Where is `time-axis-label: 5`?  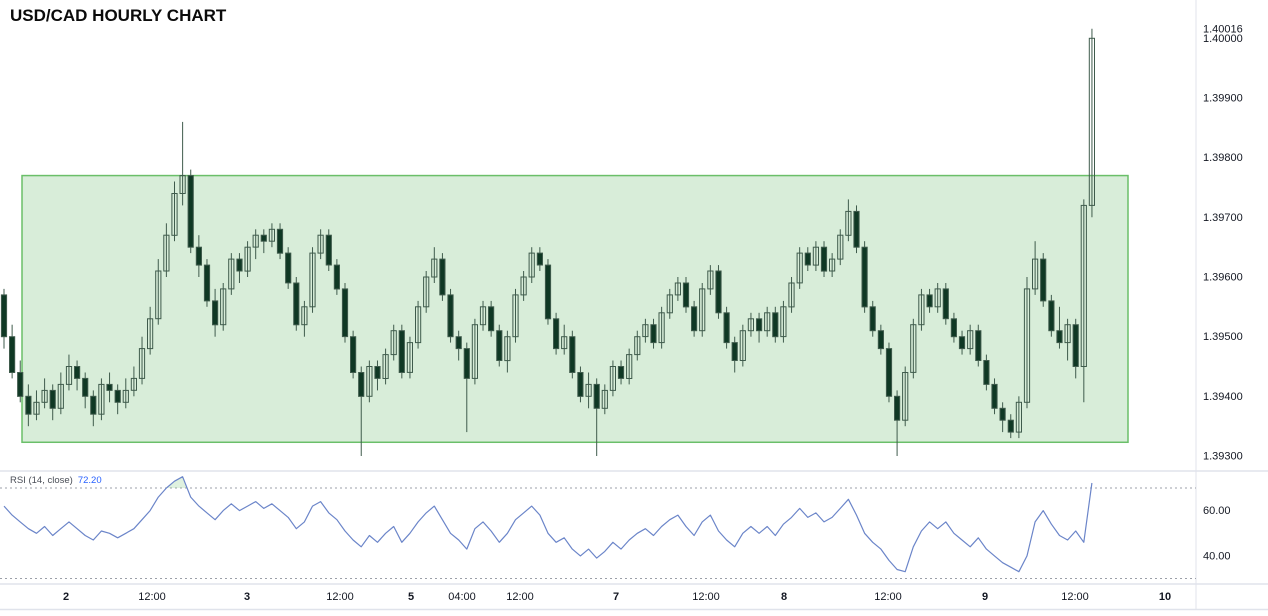 time-axis-label: 5 is located at coordinates (411, 597).